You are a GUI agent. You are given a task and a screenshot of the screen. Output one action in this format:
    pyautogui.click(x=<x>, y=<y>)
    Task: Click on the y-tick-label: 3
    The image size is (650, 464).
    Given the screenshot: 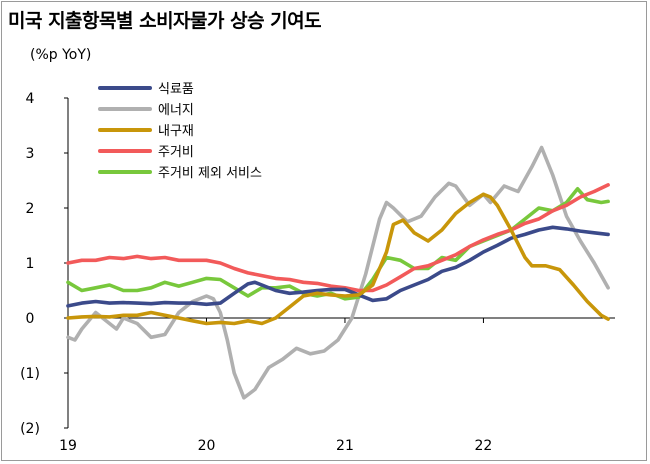 What is the action you would take?
    pyautogui.click(x=30, y=154)
    